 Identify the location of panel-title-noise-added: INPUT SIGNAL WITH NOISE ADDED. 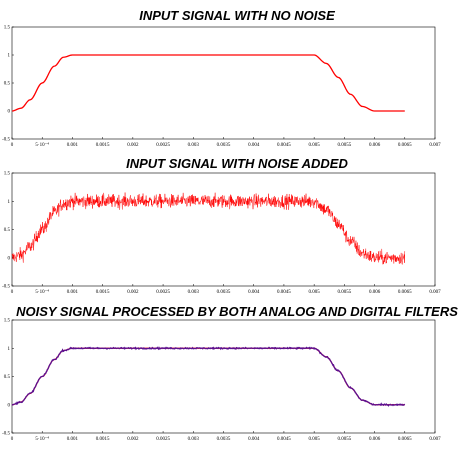
(237, 163).